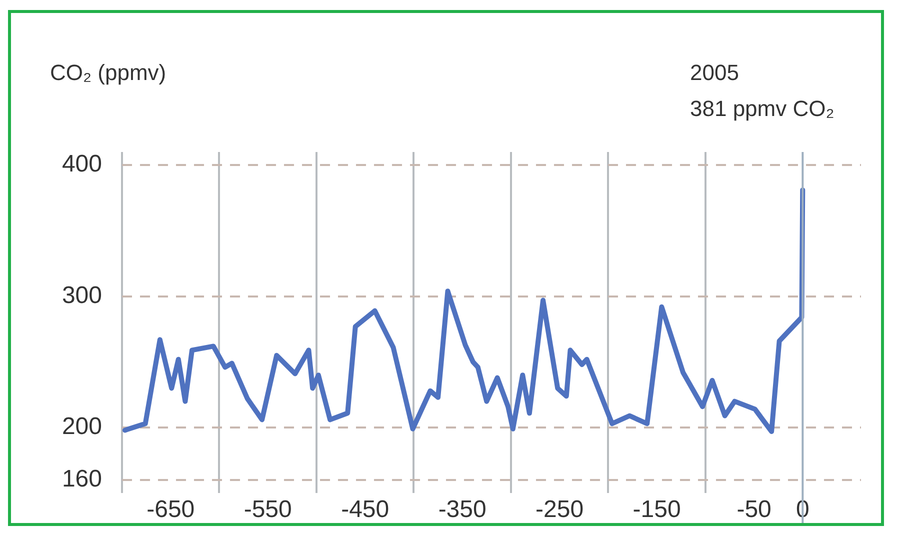  I want to click on x-tick-label: -450, so click(365, 510).